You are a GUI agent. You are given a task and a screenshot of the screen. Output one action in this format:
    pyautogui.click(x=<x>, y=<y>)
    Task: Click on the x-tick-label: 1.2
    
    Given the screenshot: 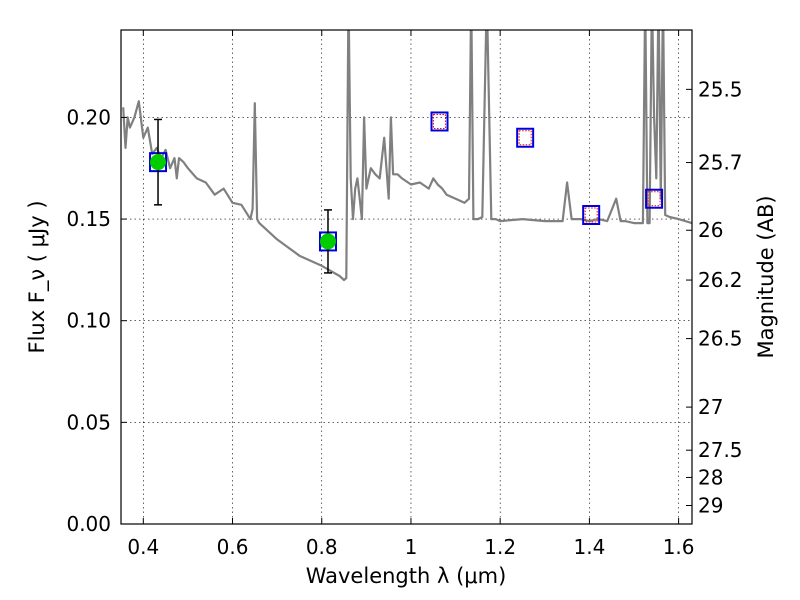 What is the action you would take?
    pyautogui.click(x=500, y=547)
    